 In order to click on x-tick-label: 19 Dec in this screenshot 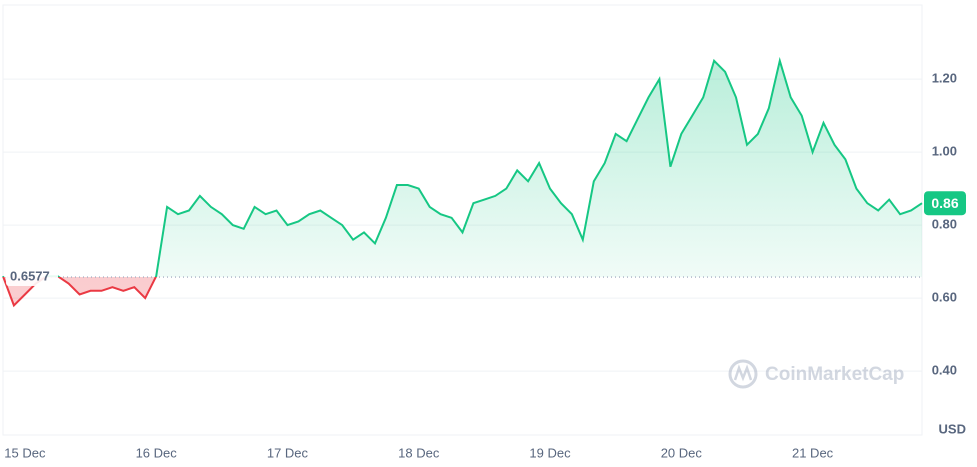, I will do `click(550, 452)`.